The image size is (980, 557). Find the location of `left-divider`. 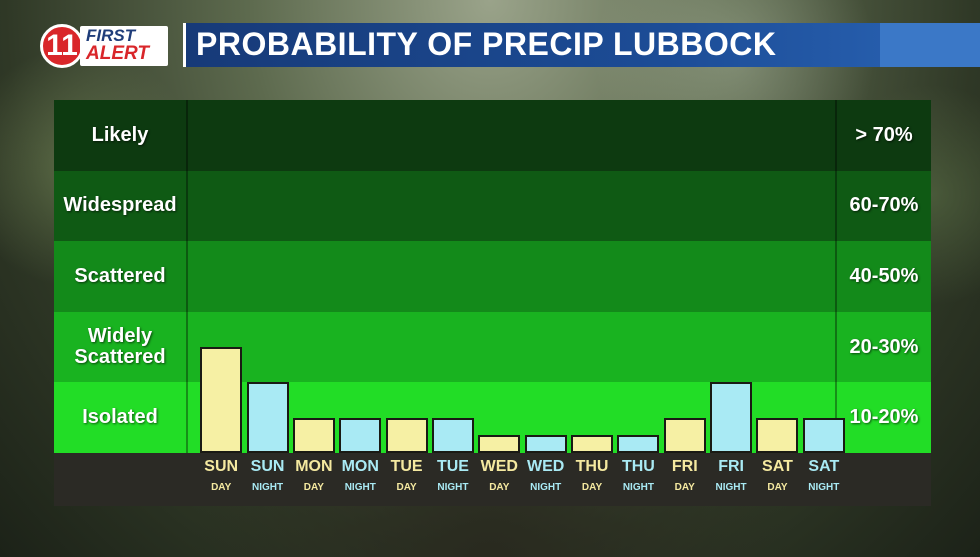

left-divider is located at coordinates (187, 276).